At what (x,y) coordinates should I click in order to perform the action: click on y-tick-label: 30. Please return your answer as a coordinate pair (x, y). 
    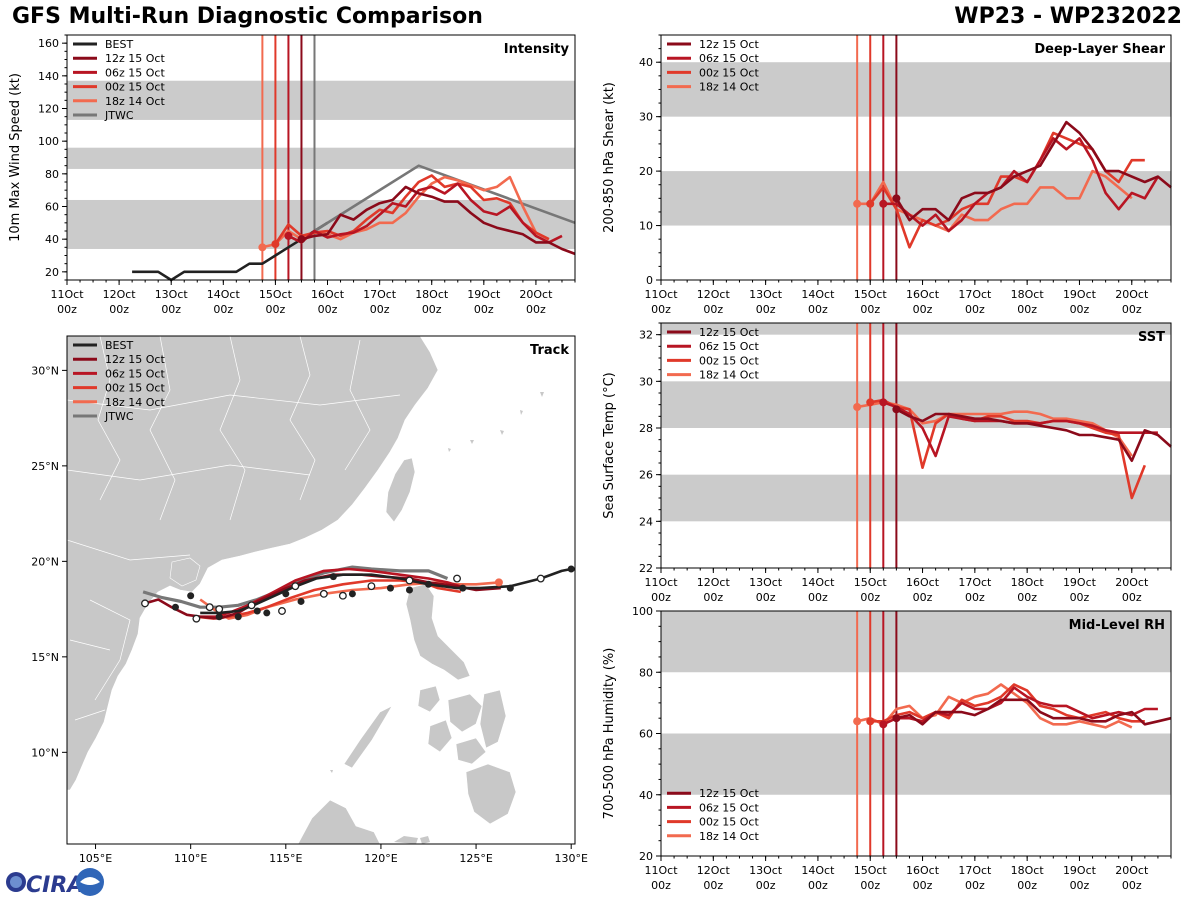
    Looking at the image, I should click on (646, 381).